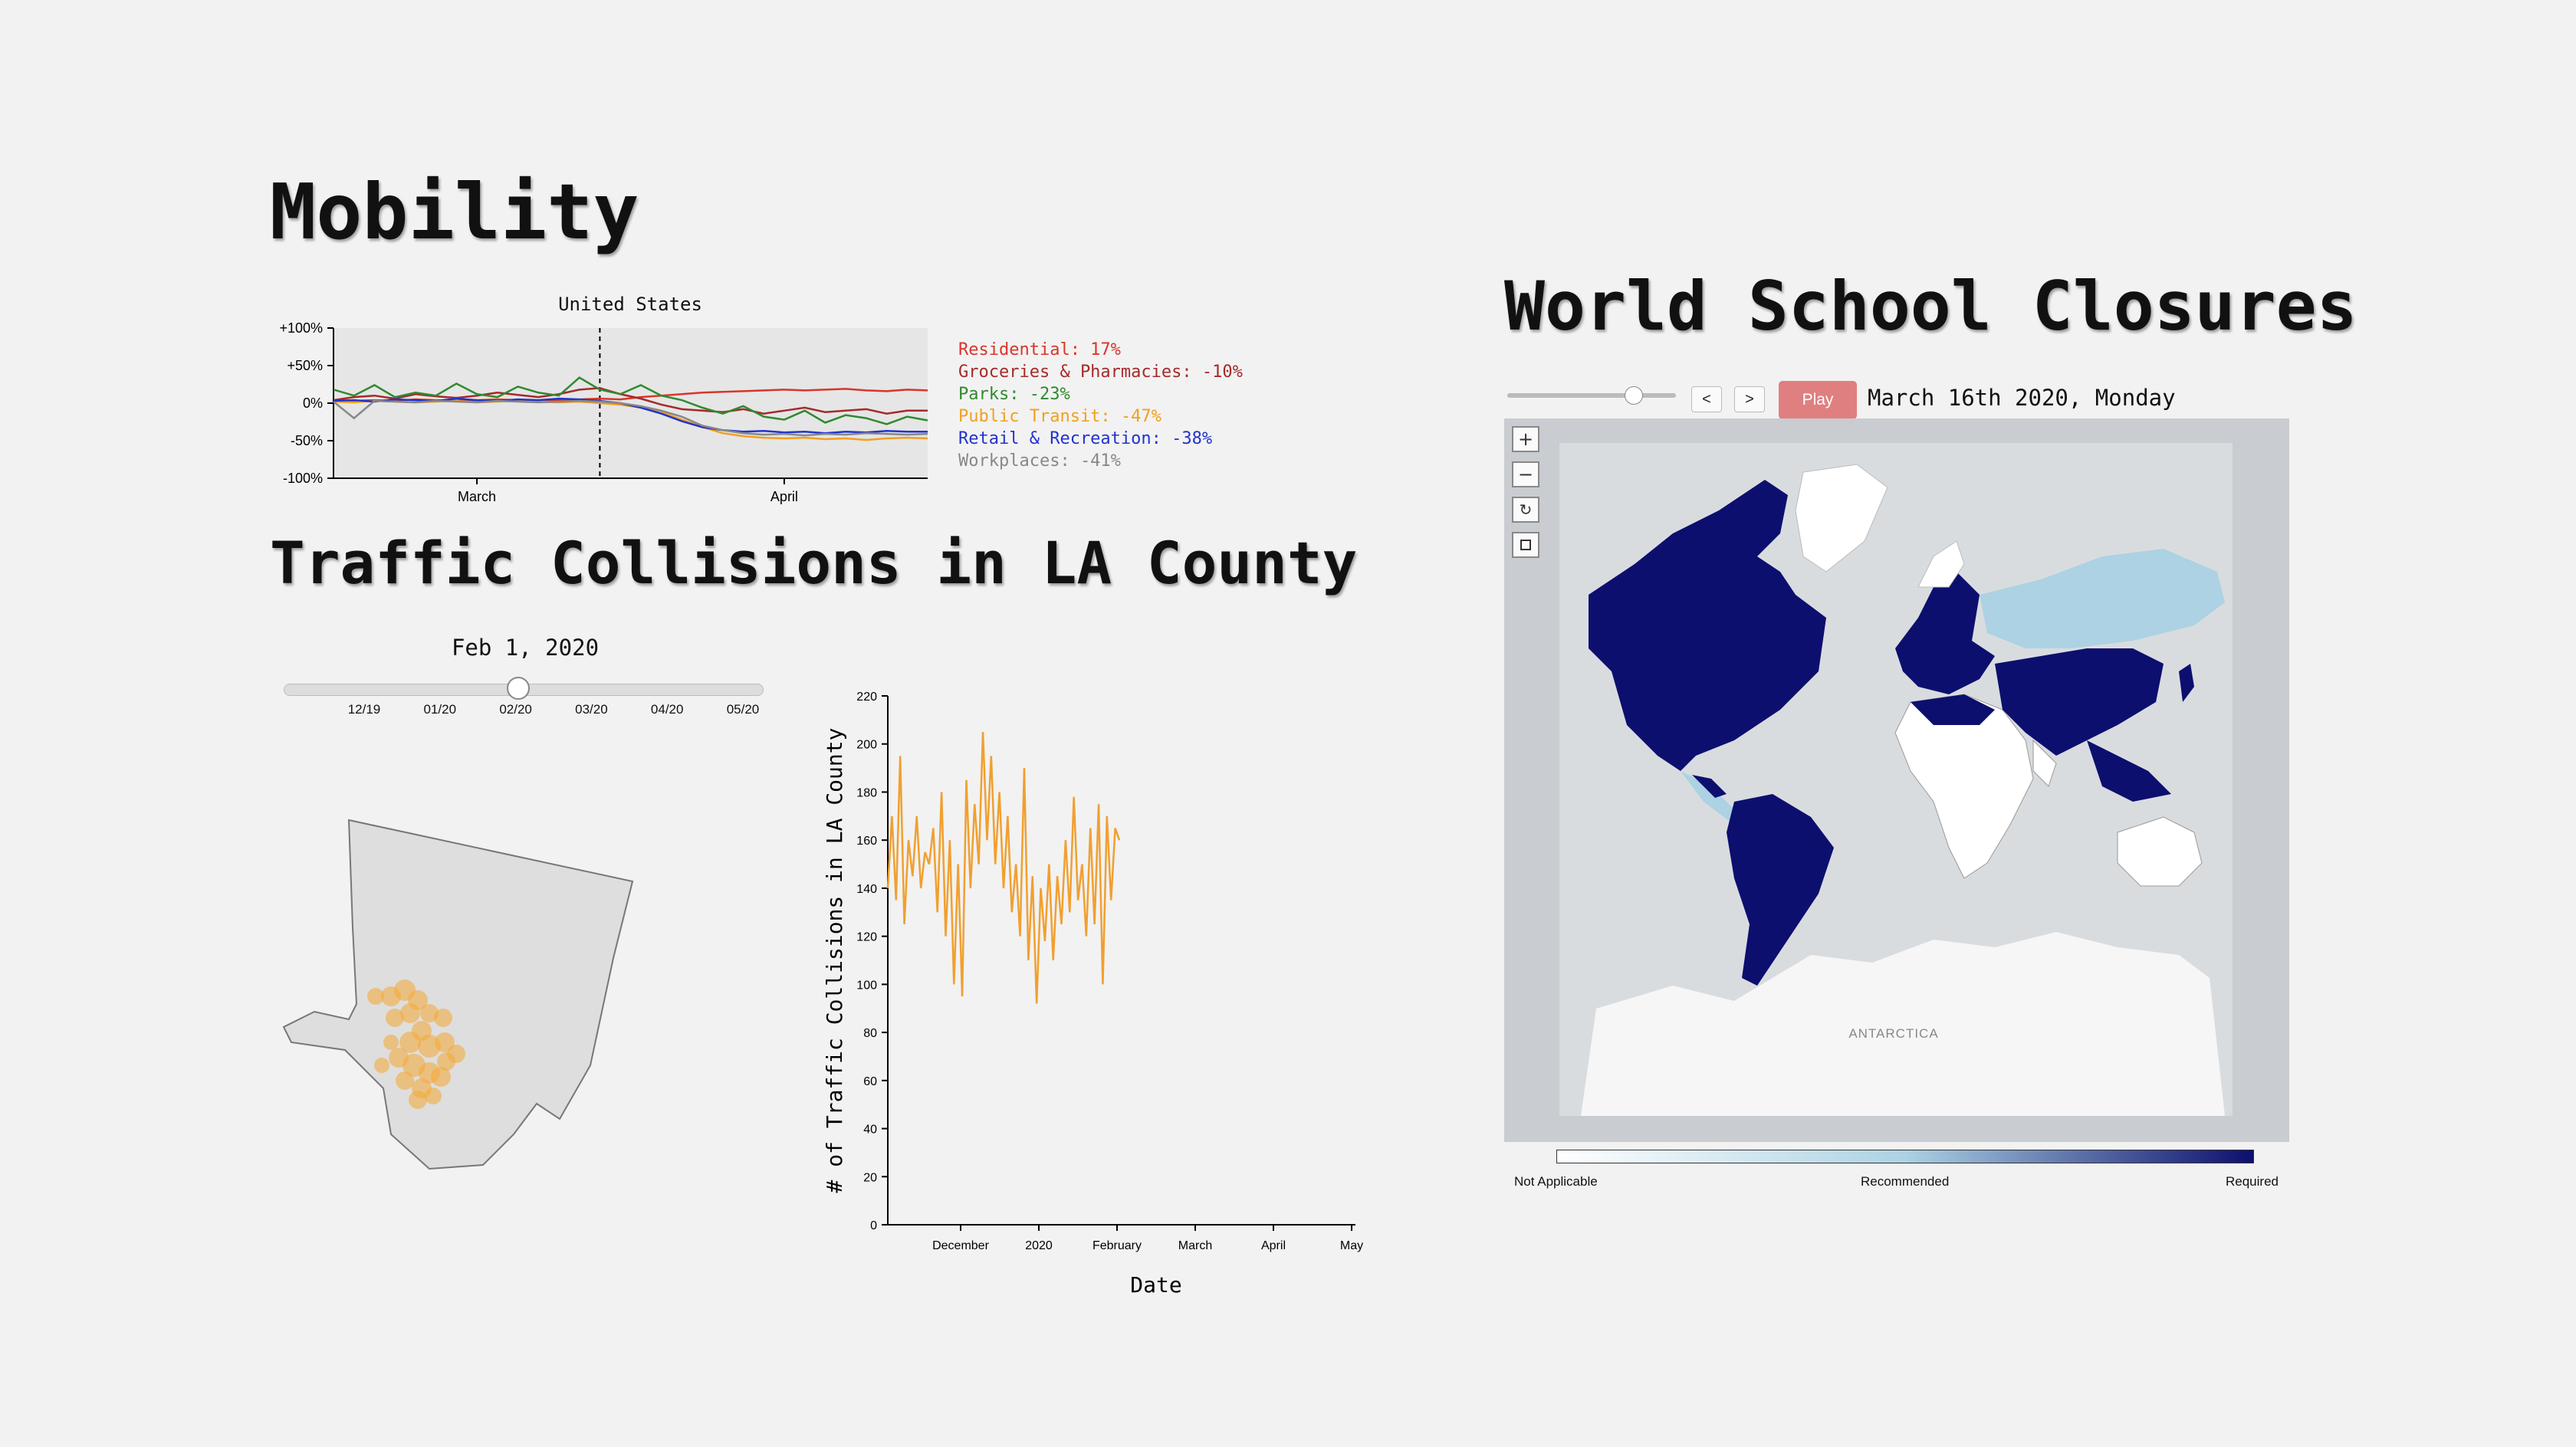  What do you see at coordinates (2102, 598) in the screenshot?
I see `region-russia` at bounding box center [2102, 598].